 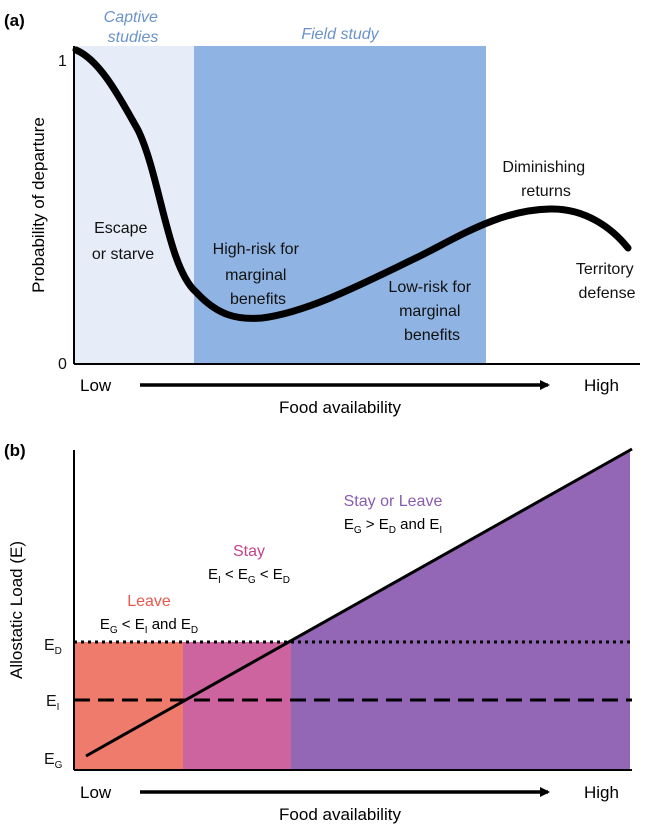 I want to click on panel-b-ytick-EI: EI, so click(x=52, y=703).